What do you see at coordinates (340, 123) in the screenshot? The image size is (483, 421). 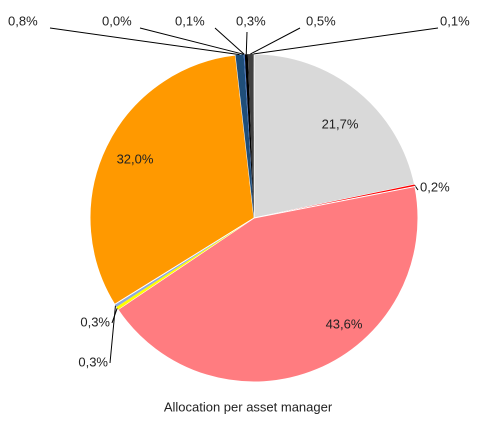 I see `data-label: 21,7%` at bounding box center [340, 123].